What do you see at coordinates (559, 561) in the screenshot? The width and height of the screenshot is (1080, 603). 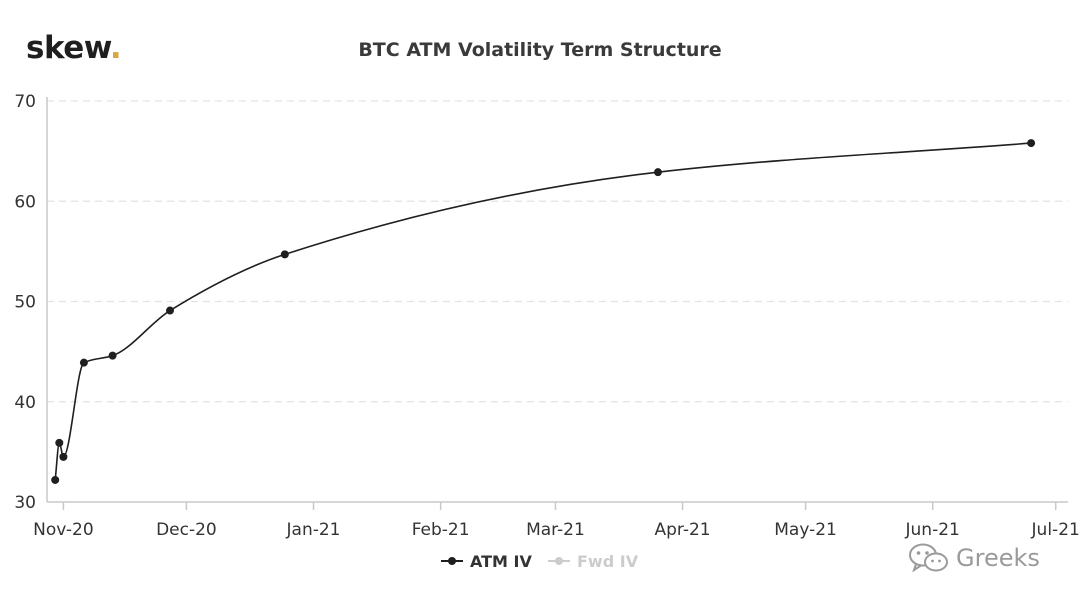 I see `legend-fwd-iv-marker` at bounding box center [559, 561].